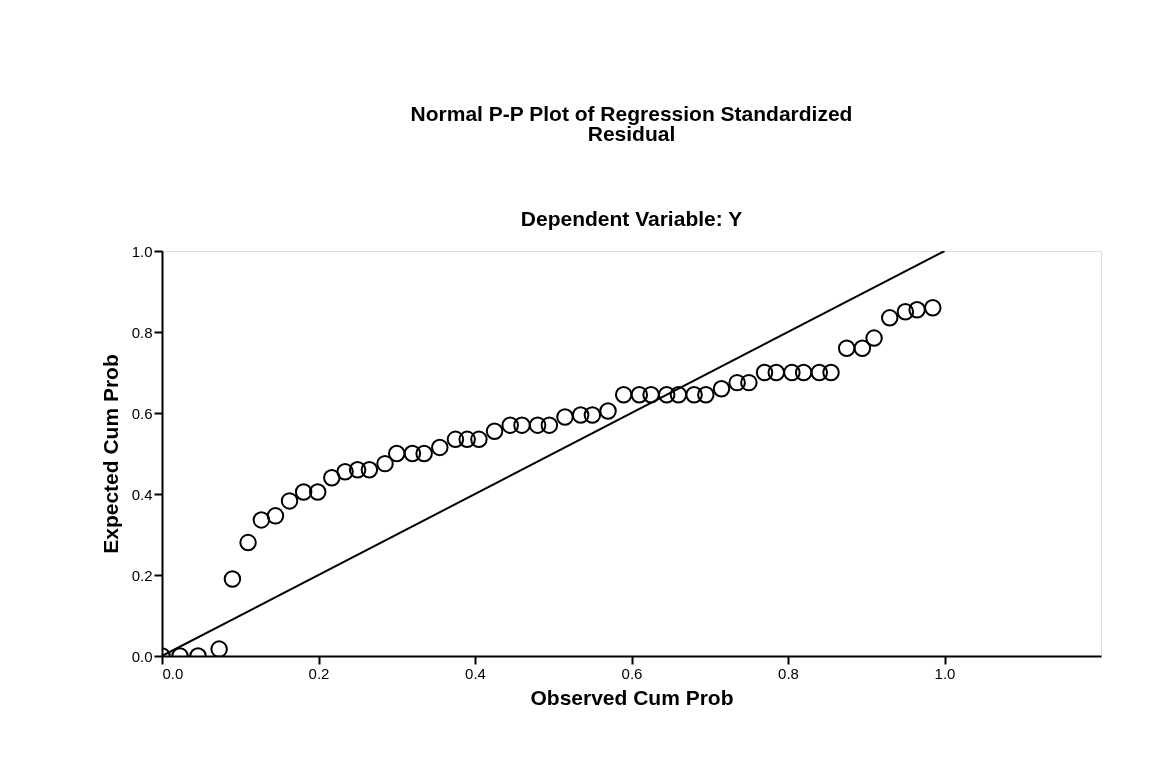 This screenshot has height=772, width=1165. I want to click on y-tick-label: 0.0, so click(142, 656).